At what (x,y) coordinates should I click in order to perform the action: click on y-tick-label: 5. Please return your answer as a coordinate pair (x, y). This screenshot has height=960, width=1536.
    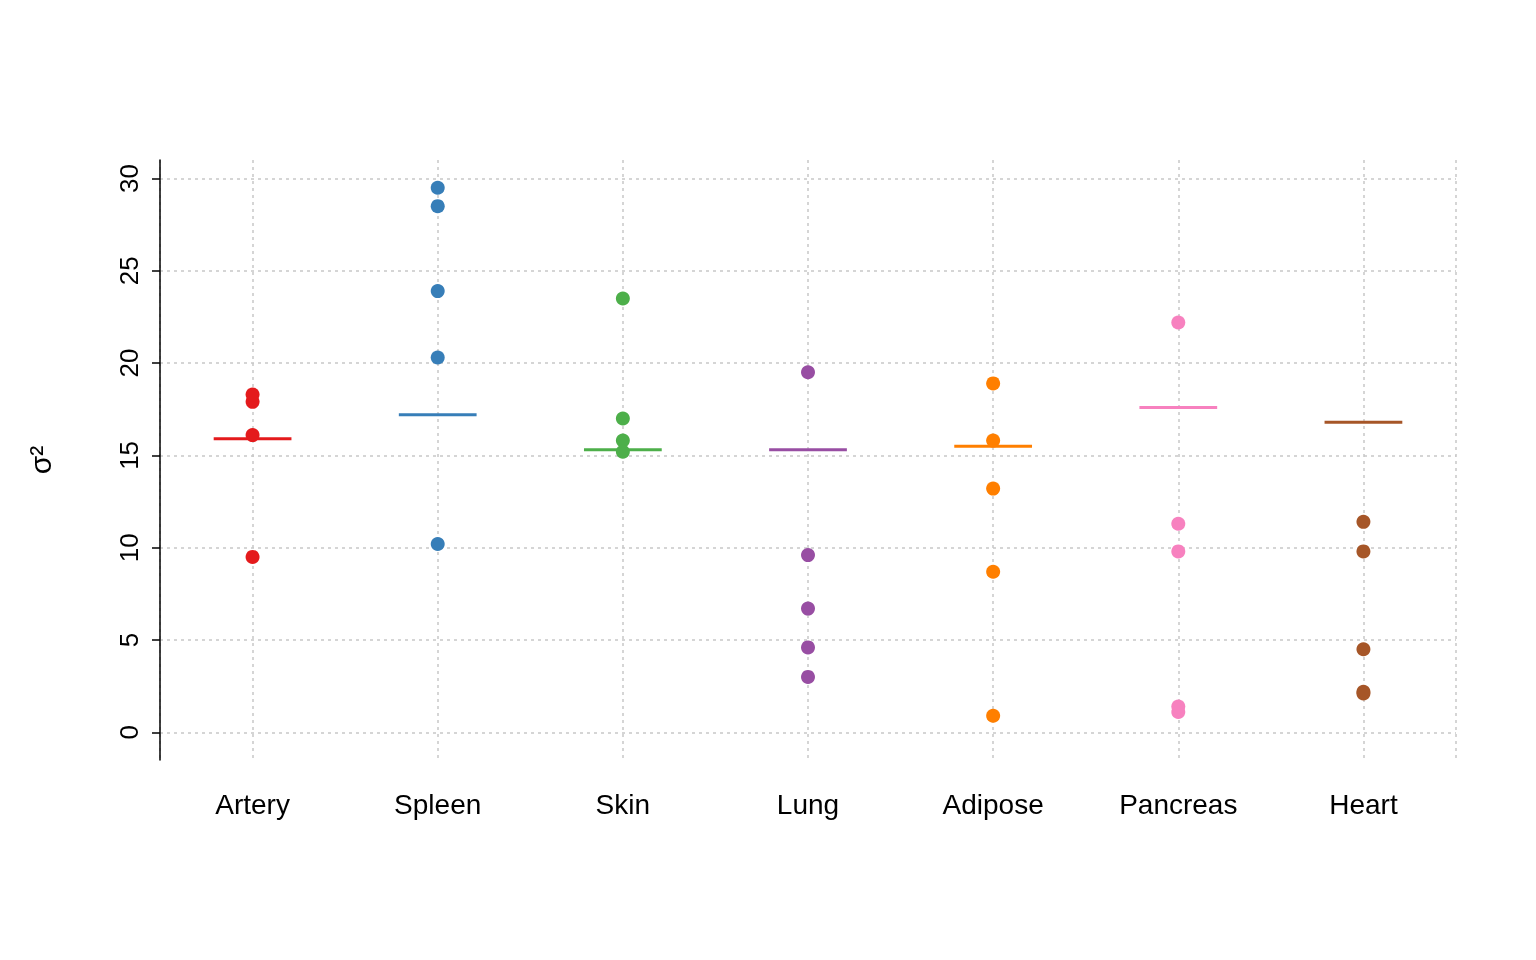
    Looking at the image, I should click on (129, 640).